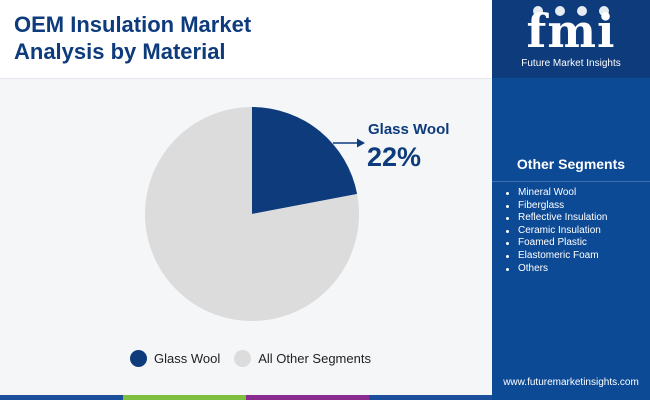 The image size is (650, 400). What do you see at coordinates (556, 243) in the screenshot?
I see `list-item: Foamed Plastic` at bounding box center [556, 243].